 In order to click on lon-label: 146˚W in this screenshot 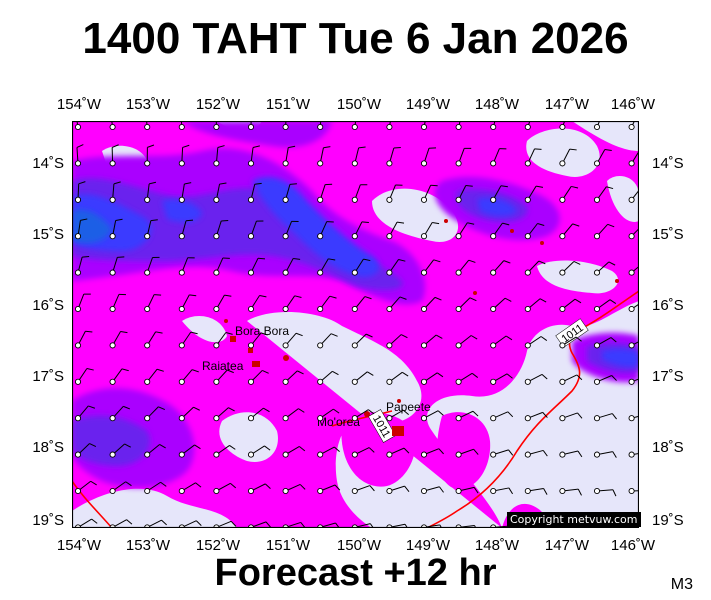, I will do `click(633, 104)`.